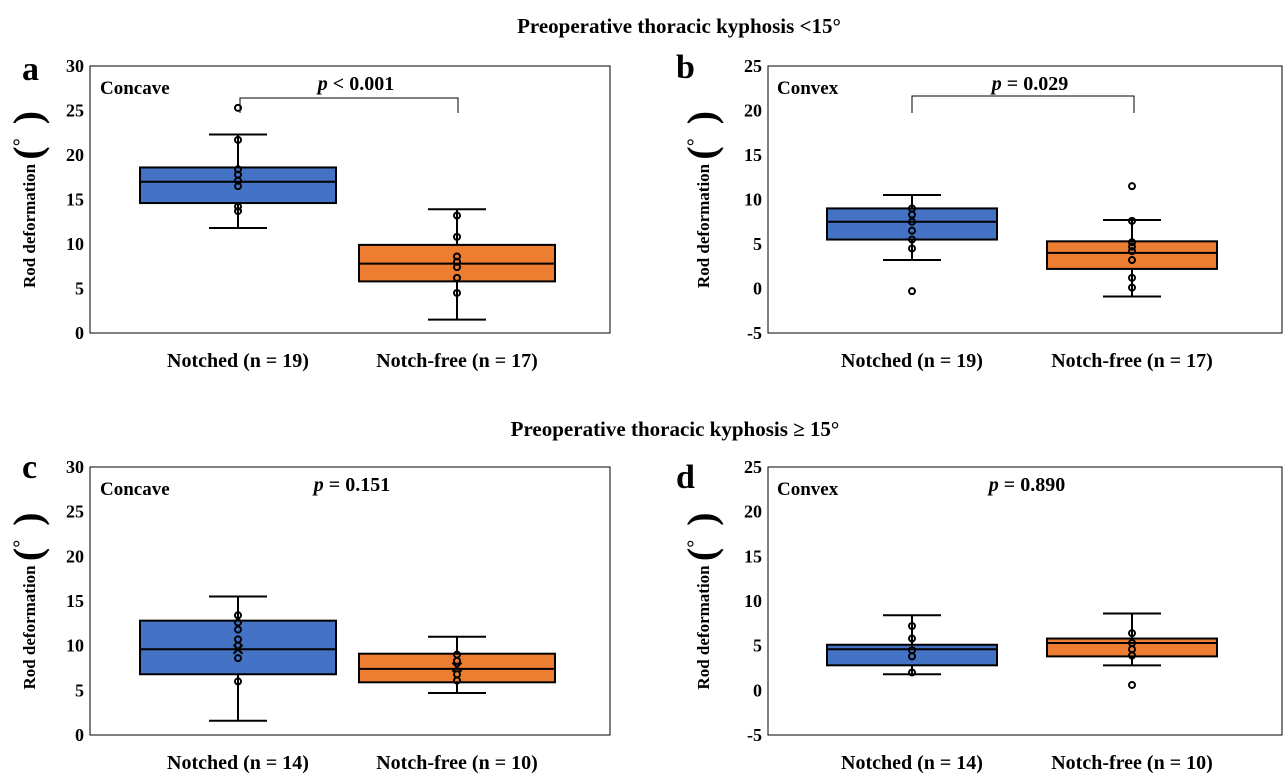 The image size is (1283, 773). Describe the element at coordinates (361, 84) in the screenshot. I see `p-value-text: < 0.001` at that location.